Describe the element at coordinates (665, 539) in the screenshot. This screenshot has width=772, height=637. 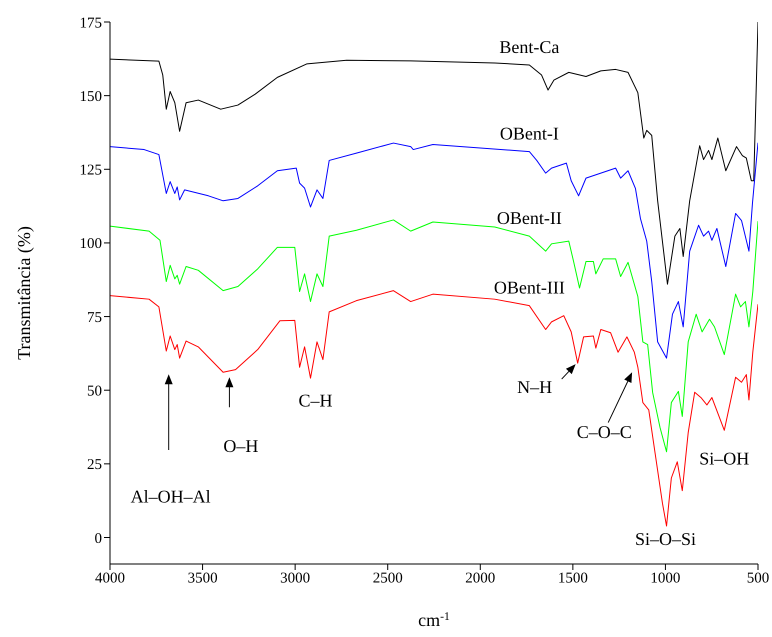
I see `annotation: Si–O–Si` at that location.